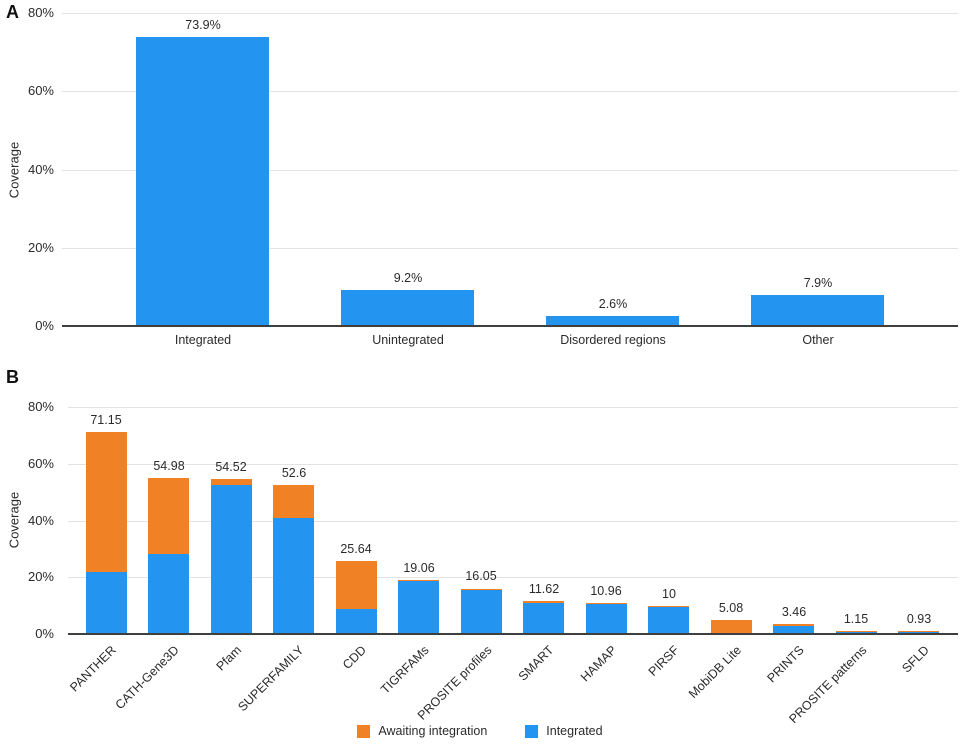 This screenshot has height=745, width=960. What do you see at coordinates (793, 625) in the screenshot?
I see `bar-segment-awaiting-integration-prints` at bounding box center [793, 625].